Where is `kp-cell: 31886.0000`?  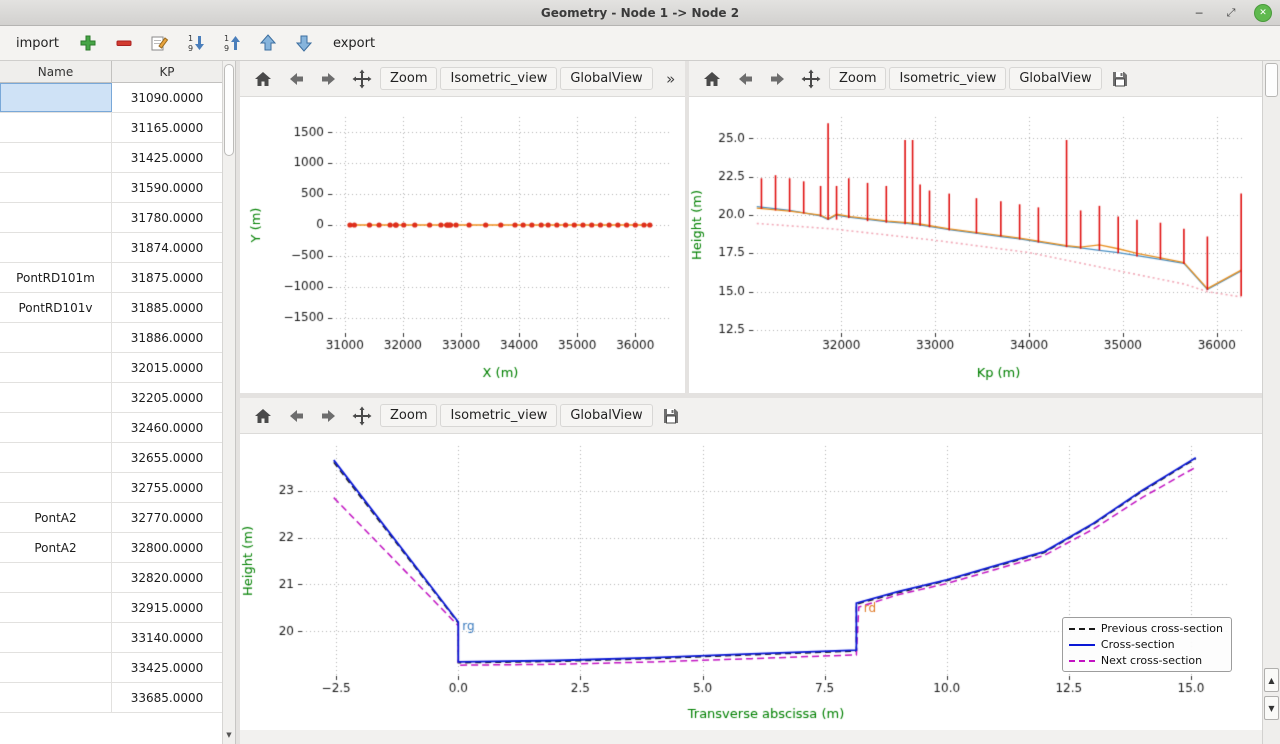
kp-cell: 31886.0000 is located at coordinates (167, 337).